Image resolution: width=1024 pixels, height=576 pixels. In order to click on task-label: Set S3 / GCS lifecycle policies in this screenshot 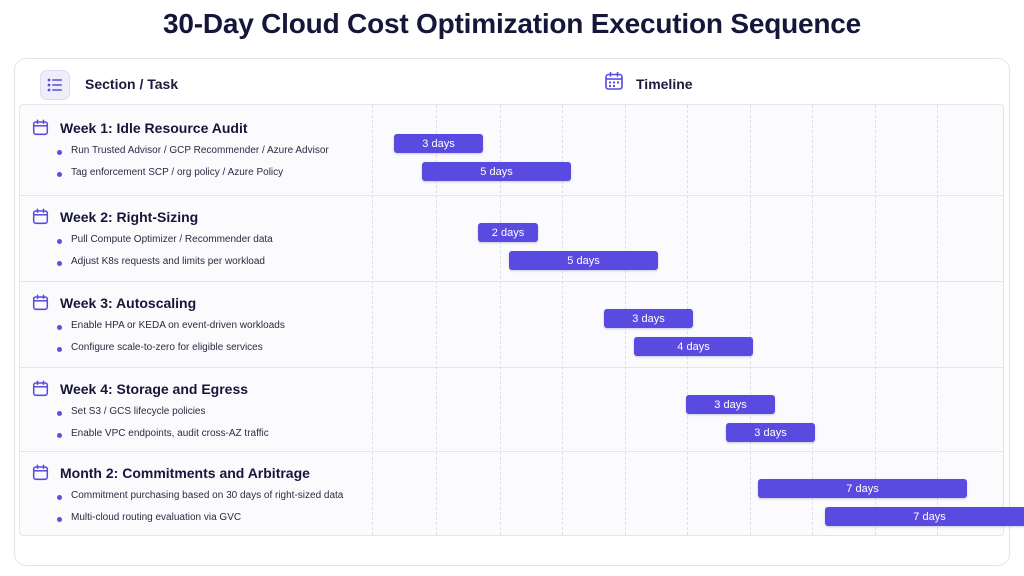, I will do `click(138, 411)`.